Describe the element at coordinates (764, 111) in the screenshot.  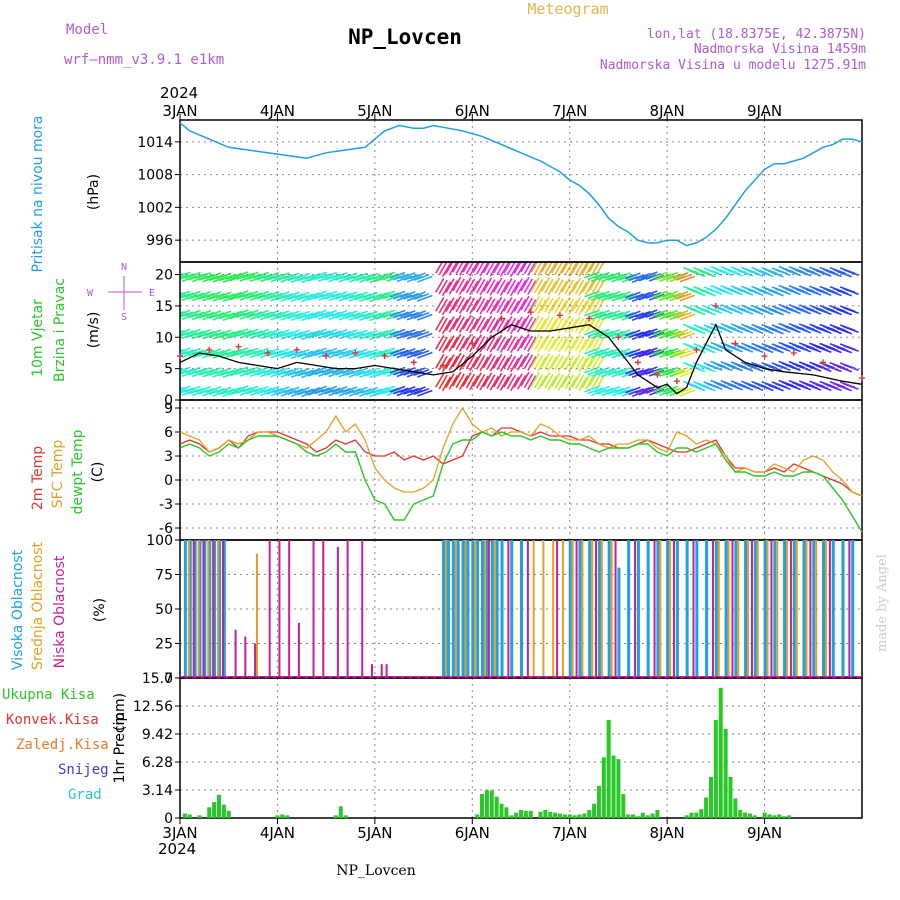
I see `time-label-top: 9JAN` at that location.